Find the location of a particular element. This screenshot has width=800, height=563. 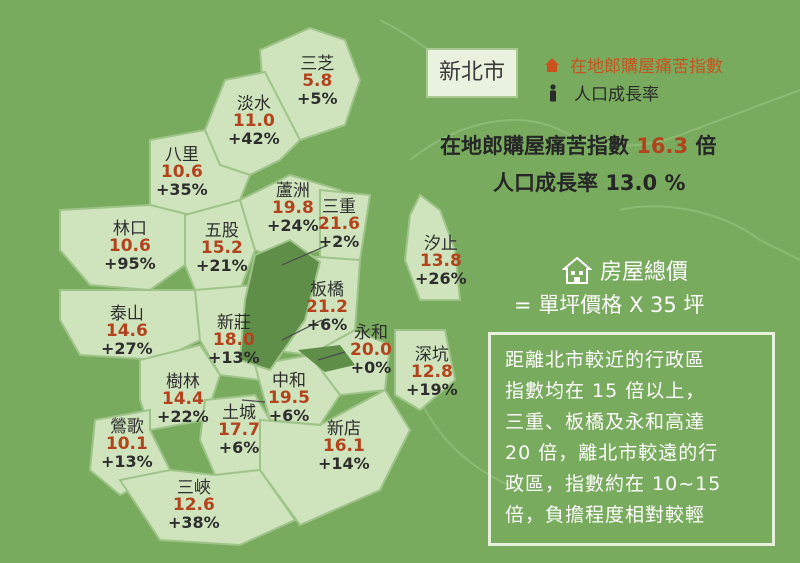

pointer-lines is located at coordinates (293, 323).